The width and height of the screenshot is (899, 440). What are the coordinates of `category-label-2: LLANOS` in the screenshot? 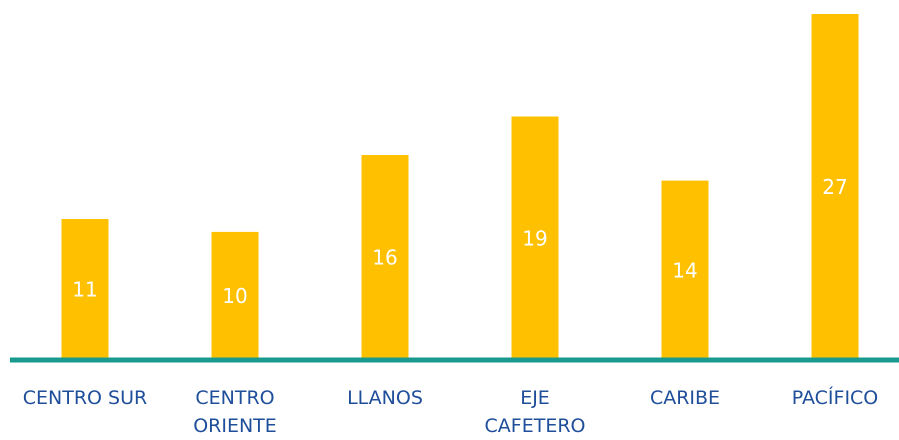 It's located at (385, 398).